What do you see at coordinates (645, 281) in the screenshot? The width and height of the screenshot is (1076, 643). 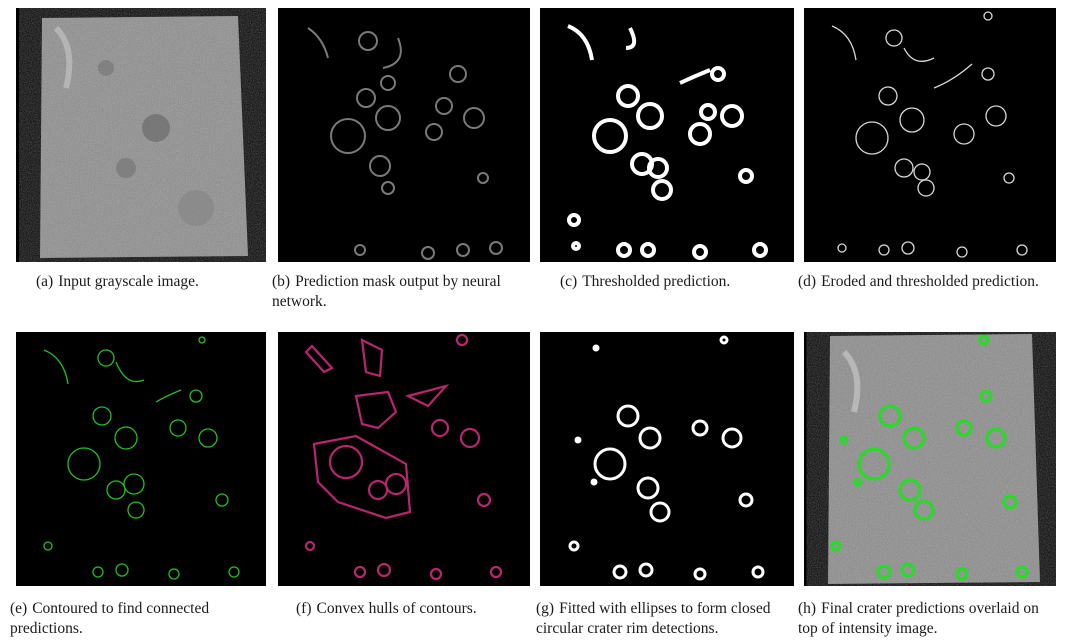 I see `caption-c: (c) Thresholded prediction.` at bounding box center [645, 281].